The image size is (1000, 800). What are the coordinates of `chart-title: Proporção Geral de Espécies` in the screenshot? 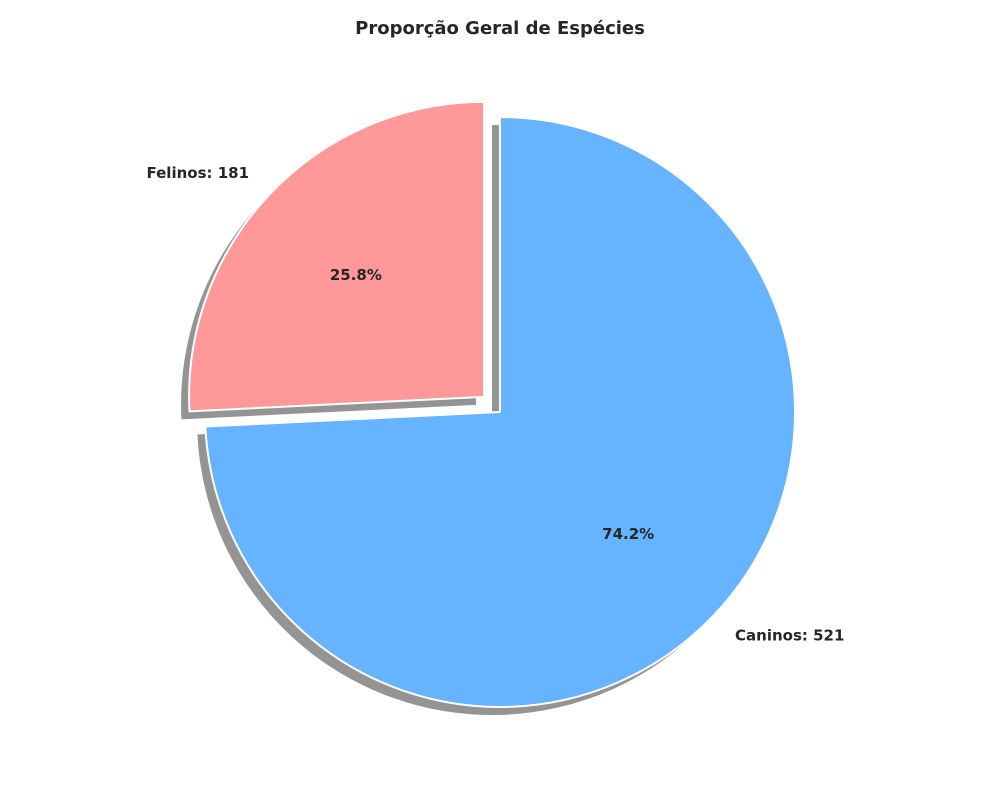 It's located at (500, 28).